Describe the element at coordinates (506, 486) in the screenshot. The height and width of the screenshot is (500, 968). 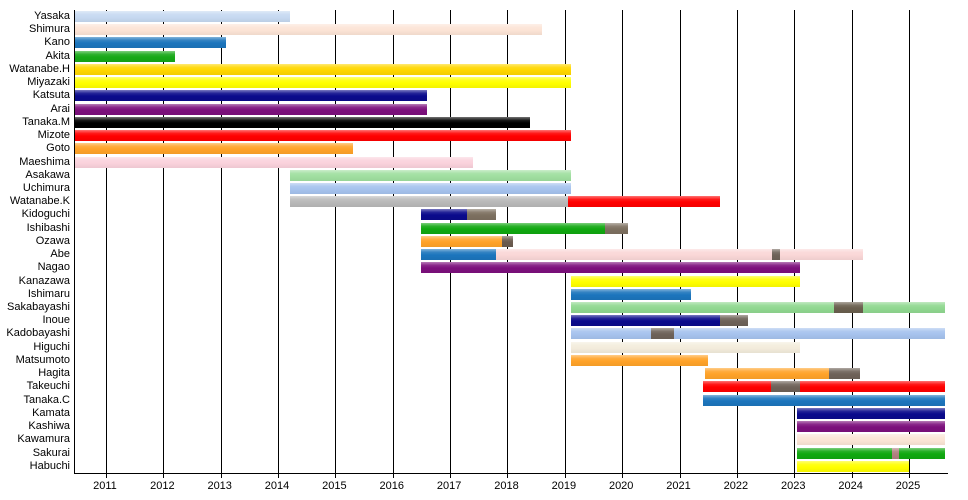
I see `x-tick-label: 2018` at that location.